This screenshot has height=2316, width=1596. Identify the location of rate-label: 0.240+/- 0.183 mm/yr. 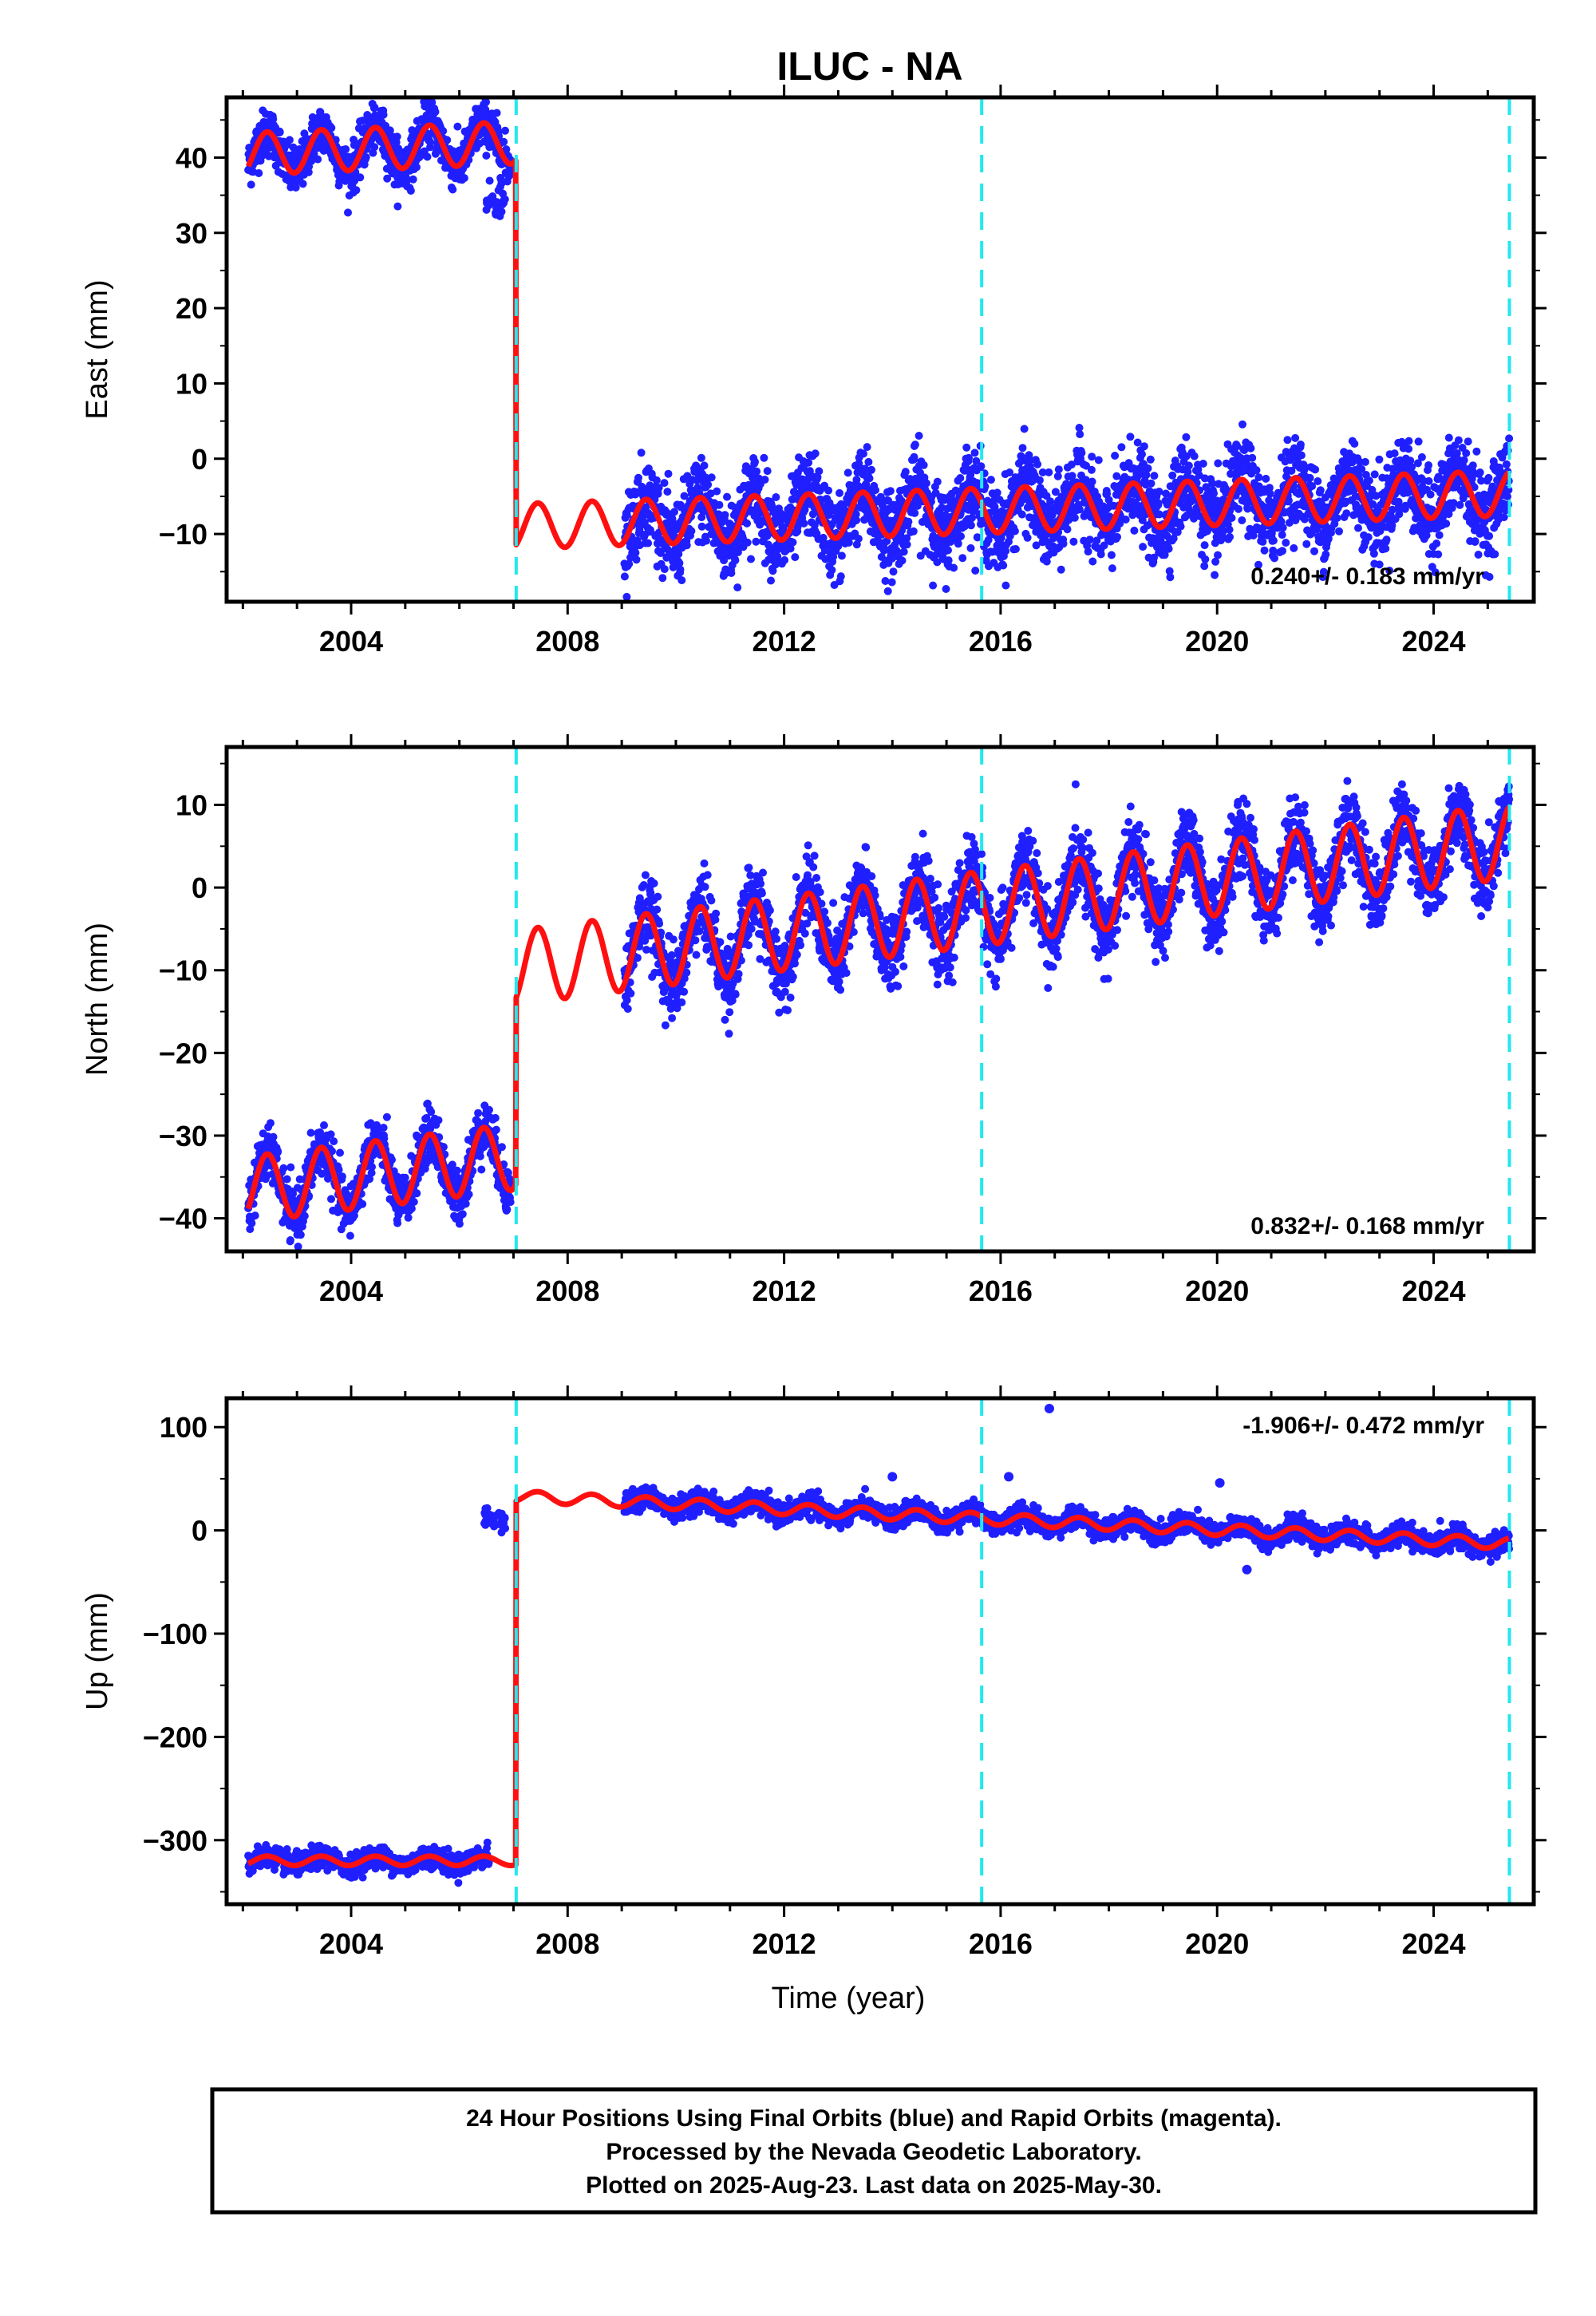
(1367, 576).